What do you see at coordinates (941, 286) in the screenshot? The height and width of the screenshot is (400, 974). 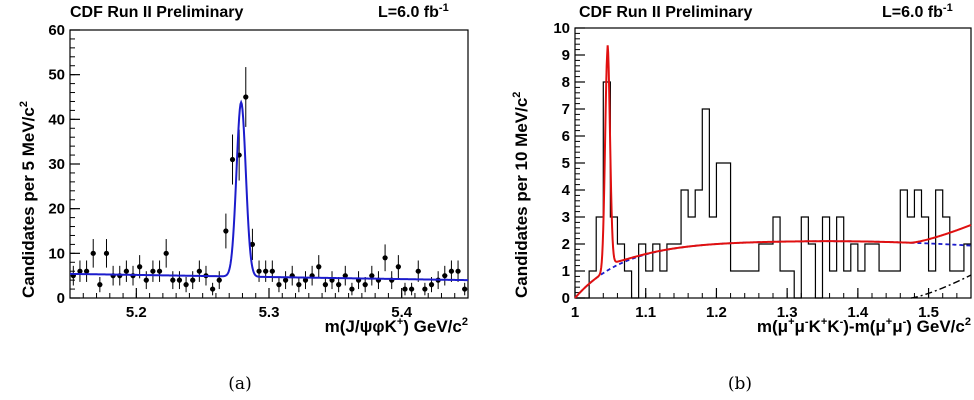 I see `panel-b-other-background` at bounding box center [941, 286].